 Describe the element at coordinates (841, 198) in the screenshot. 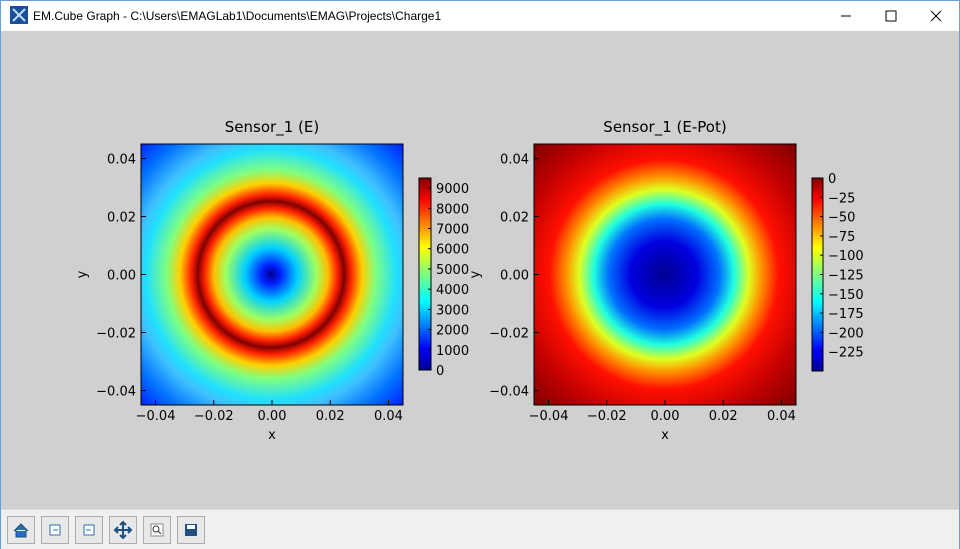

I see `colorbar-tick-label: −25` at that location.